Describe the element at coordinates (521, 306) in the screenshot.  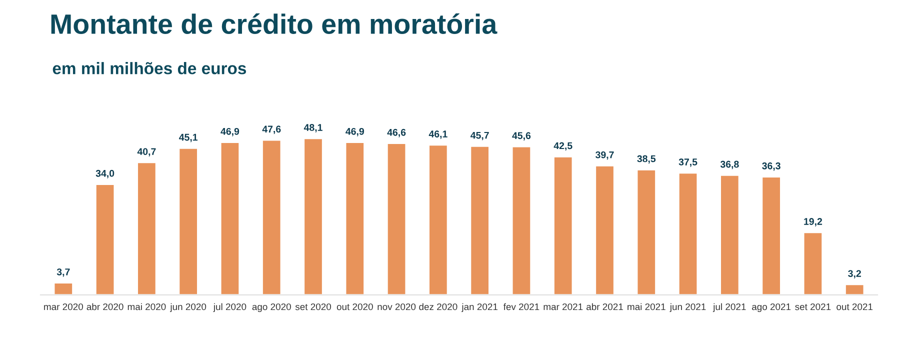
I see `x-tick-label: fev 2021` at that location.